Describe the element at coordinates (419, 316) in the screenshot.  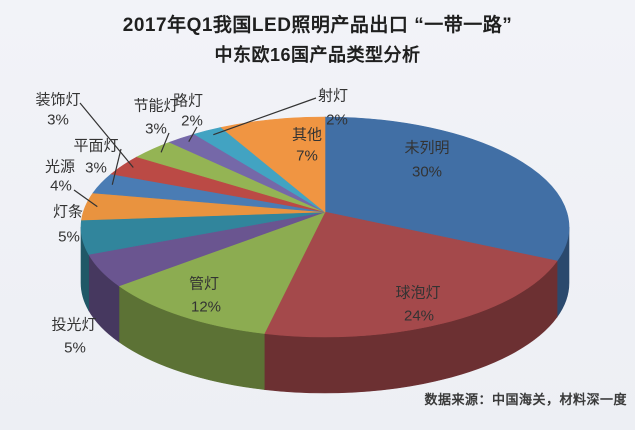
I see `slice-label-percent: 24%` at that location.